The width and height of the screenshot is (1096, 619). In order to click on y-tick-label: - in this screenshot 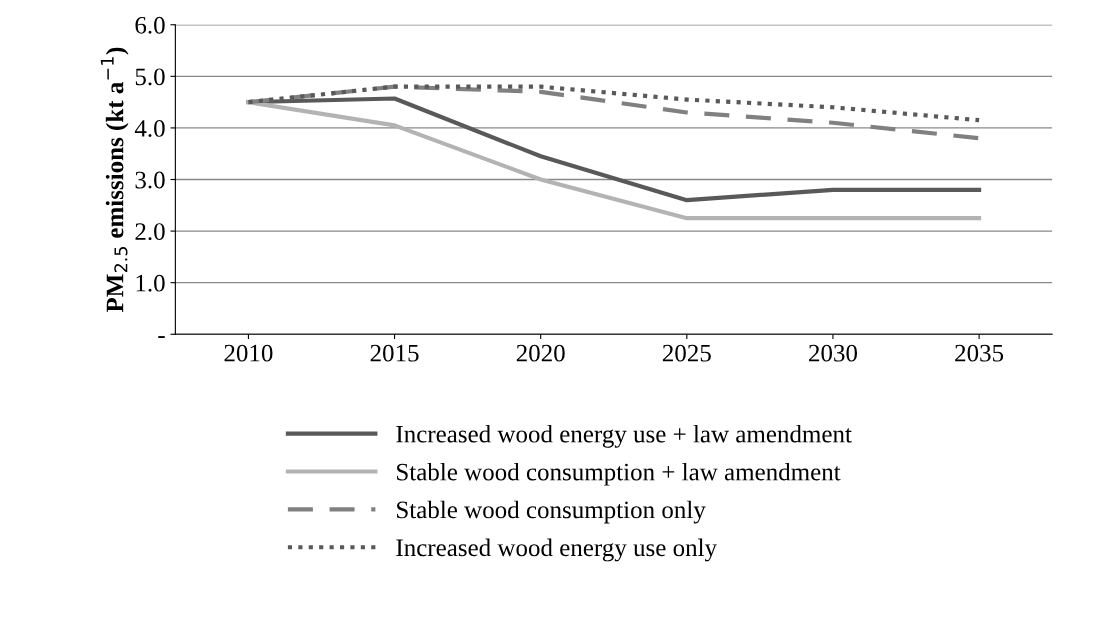, I will do `click(161, 337)`.